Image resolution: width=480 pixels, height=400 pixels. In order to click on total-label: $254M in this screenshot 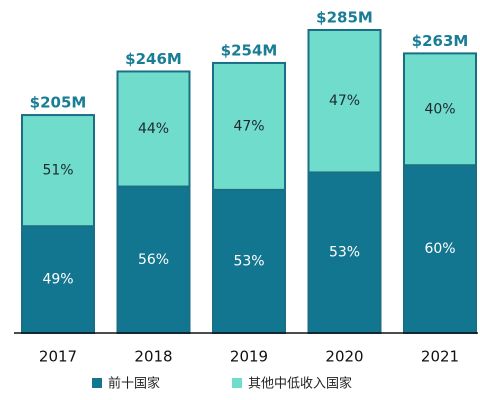, I will do `click(249, 50)`.